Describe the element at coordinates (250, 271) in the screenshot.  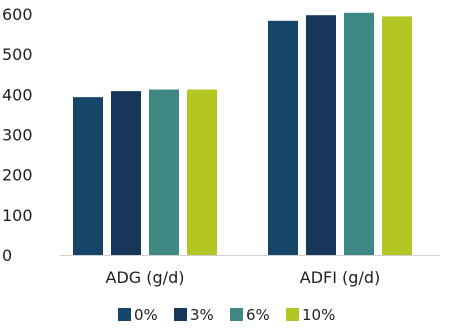
I see `x-axis: ADG (g/d) ADFI (g/d)` at that location.